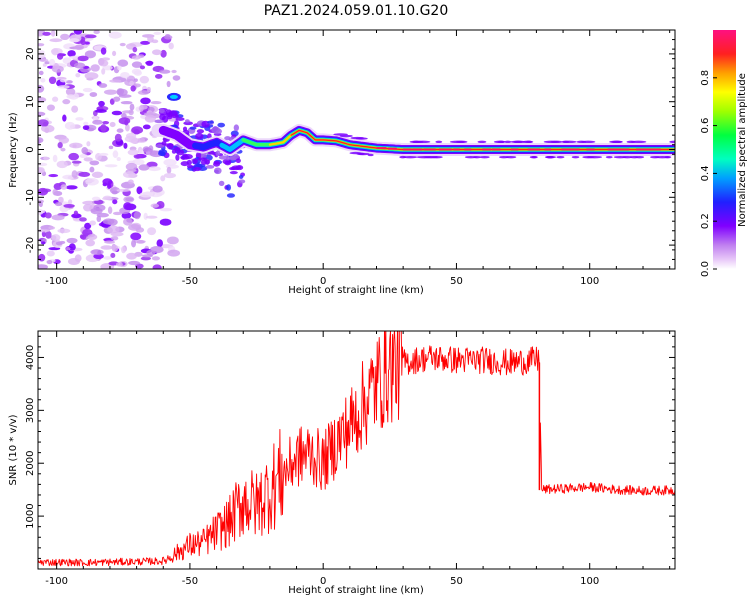 The height and width of the screenshot is (600, 750). What do you see at coordinates (30, 462) in the screenshot?
I see `snr-y-tick-label: 2000` at bounding box center [30, 462].